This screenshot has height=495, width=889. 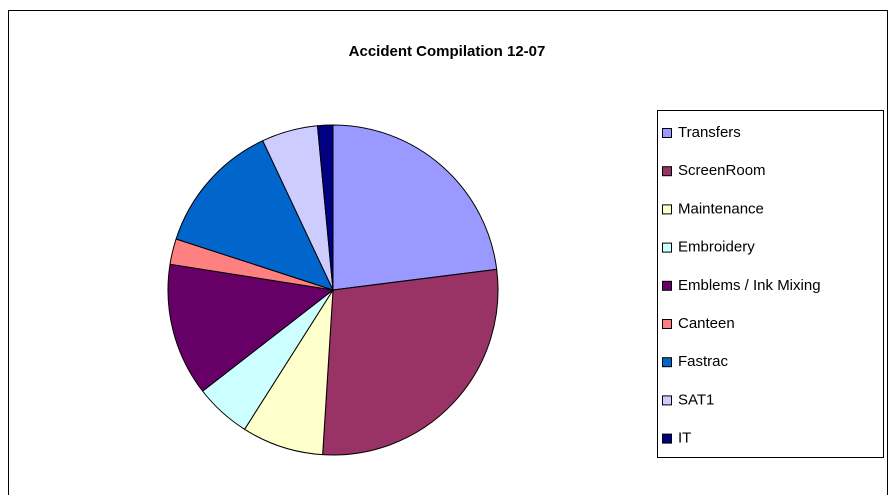 What do you see at coordinates (696, 399) in the screenshot?
I see `legend-label: SAT1` at bounding box center [696, 399].